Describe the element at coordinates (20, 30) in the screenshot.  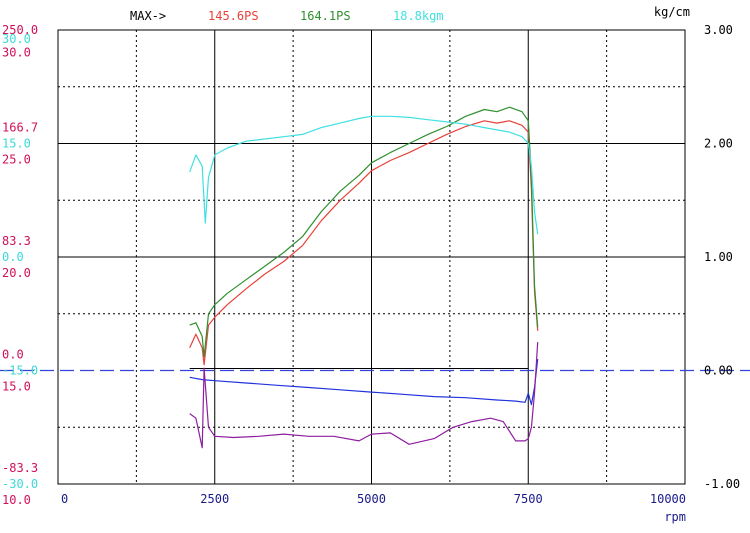
I see `left-tick-label: 250.0` at that location.